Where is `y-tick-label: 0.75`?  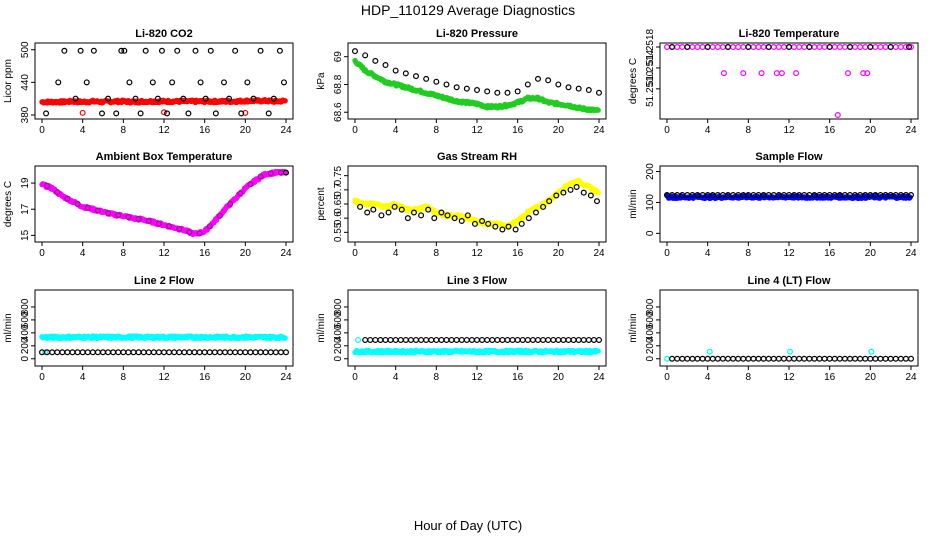 y-tick-label: 0.75 is located at coordinates (338, 175).